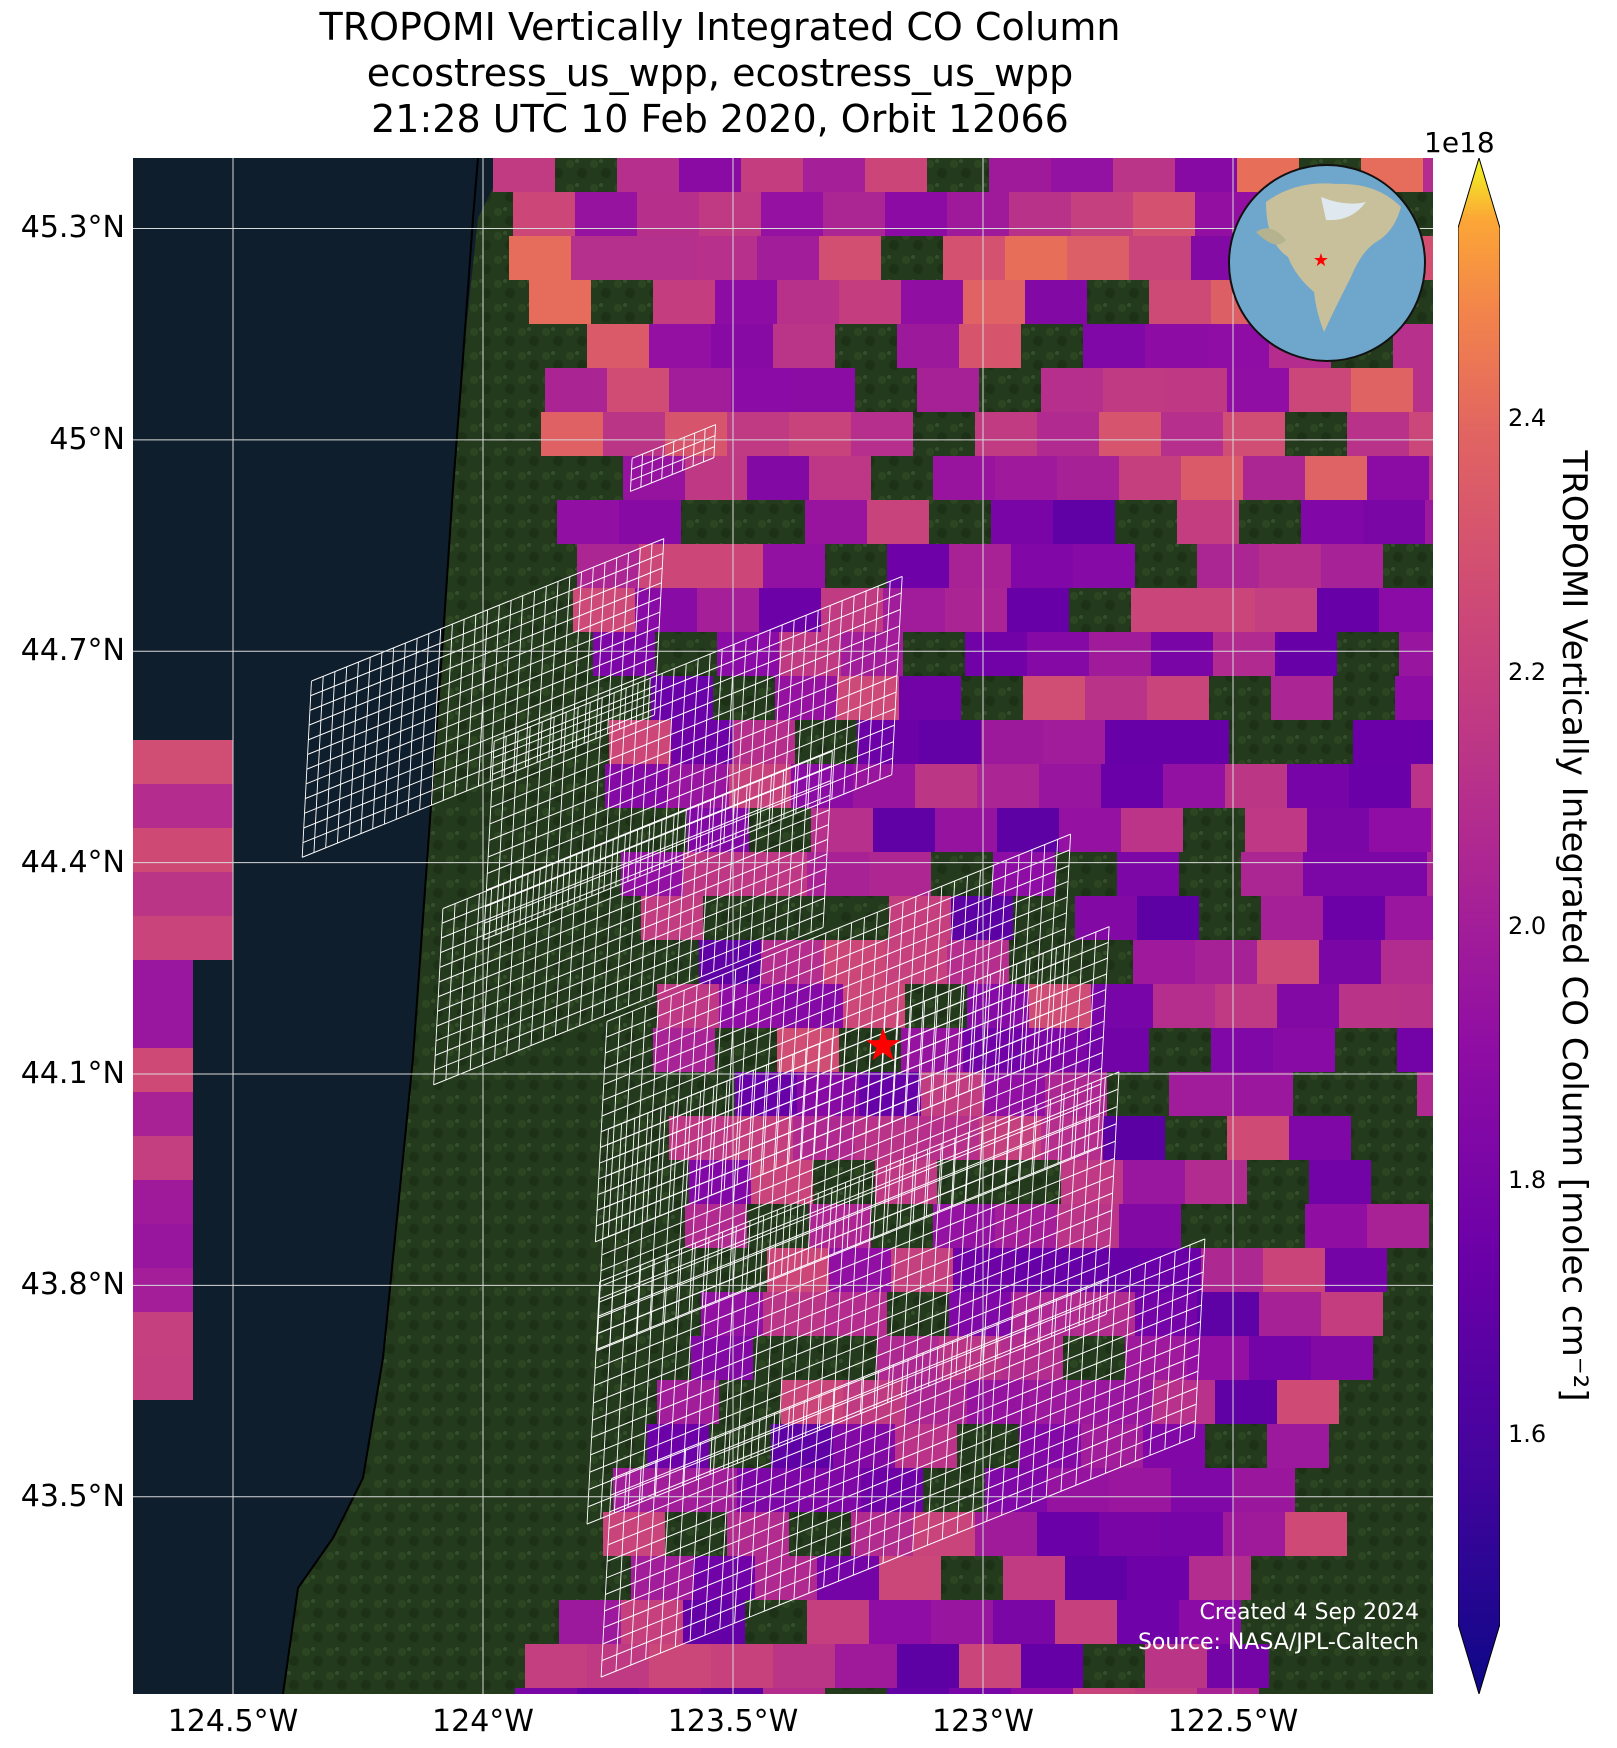 This screenshot has width=1617, height=1748. I want to click on lat-tick-label: 44.1°N, so click(72, 1073).